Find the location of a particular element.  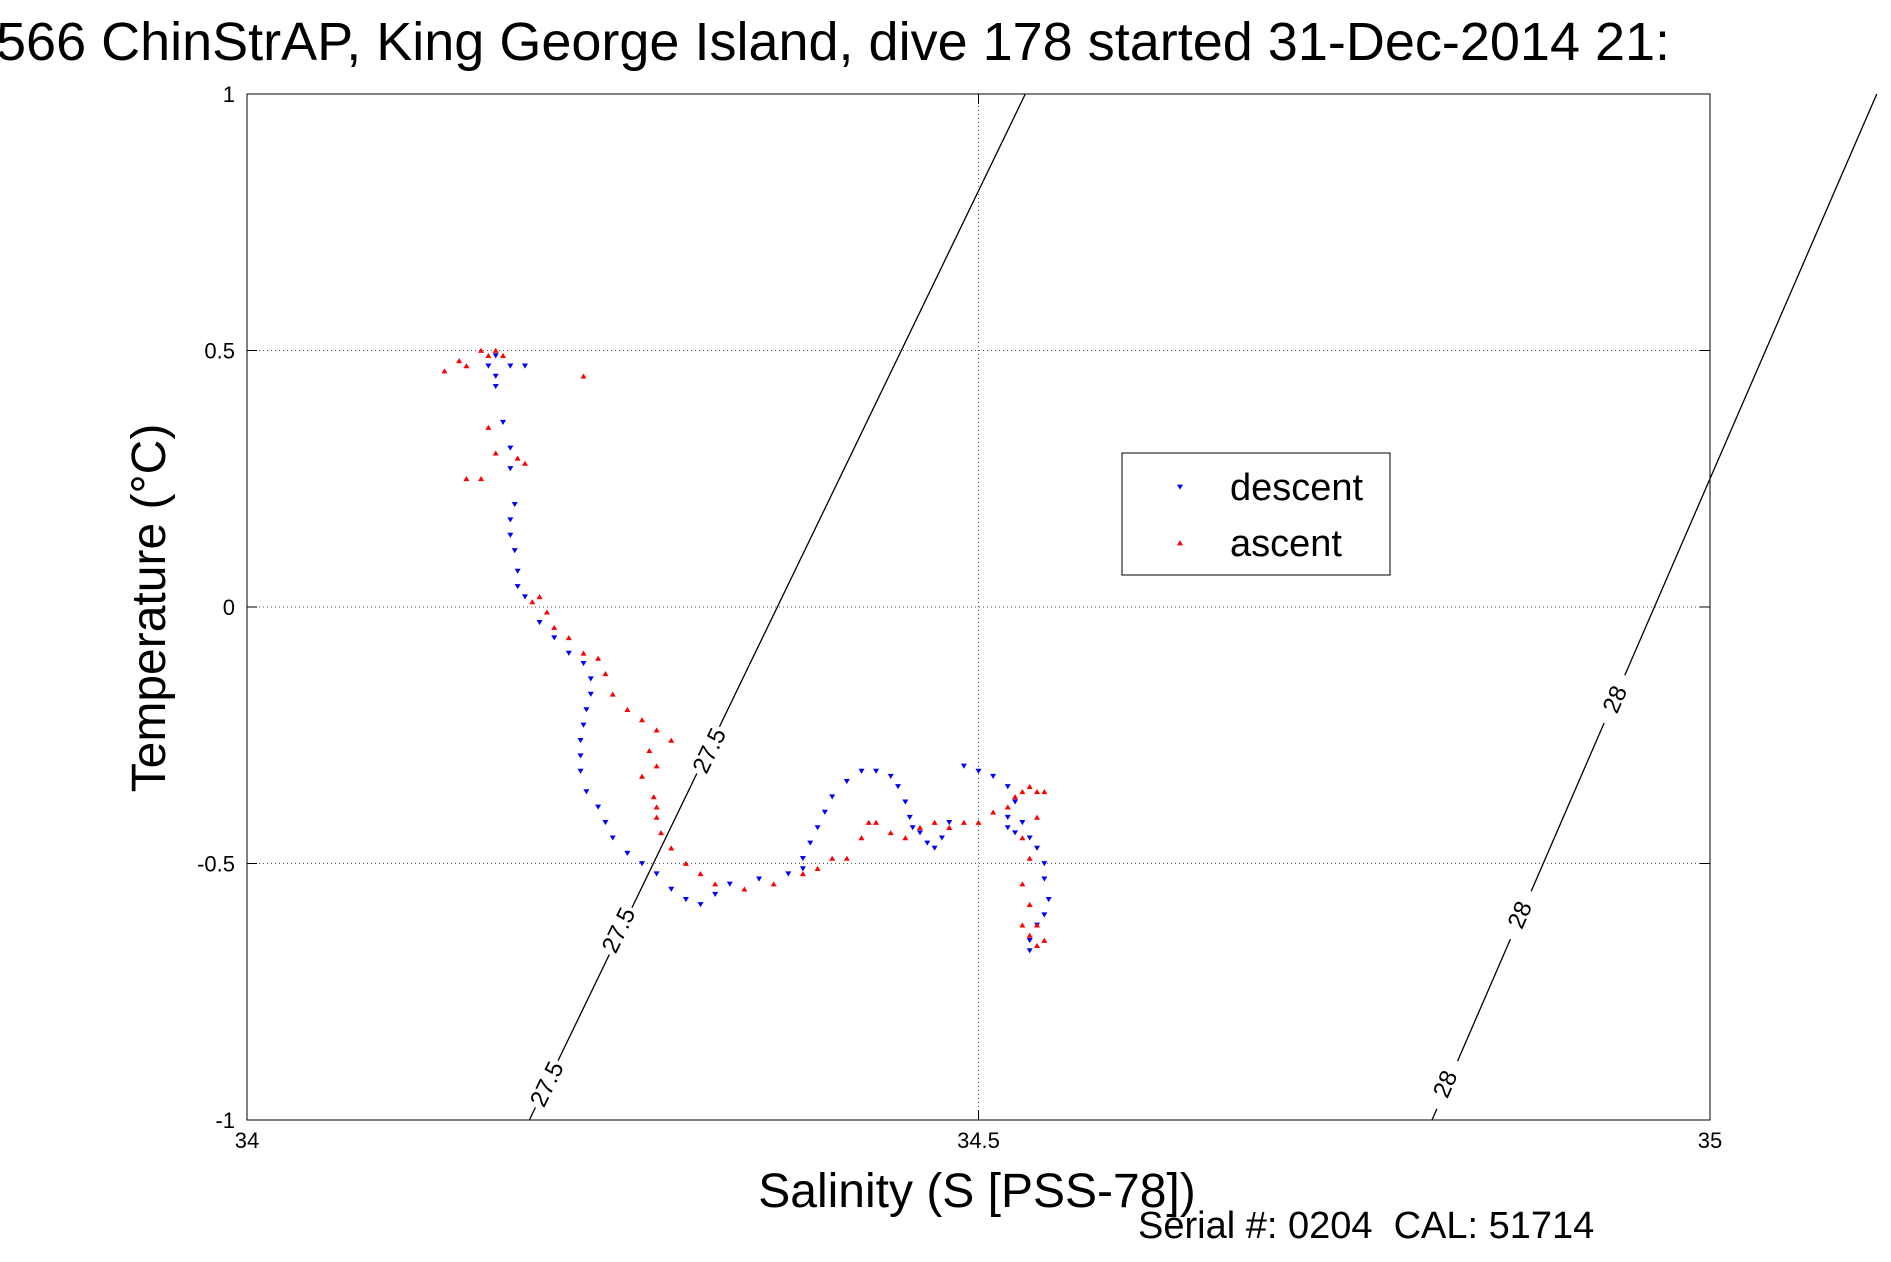

y-tick-label: 0.5 is located at coordinates (219, 351).